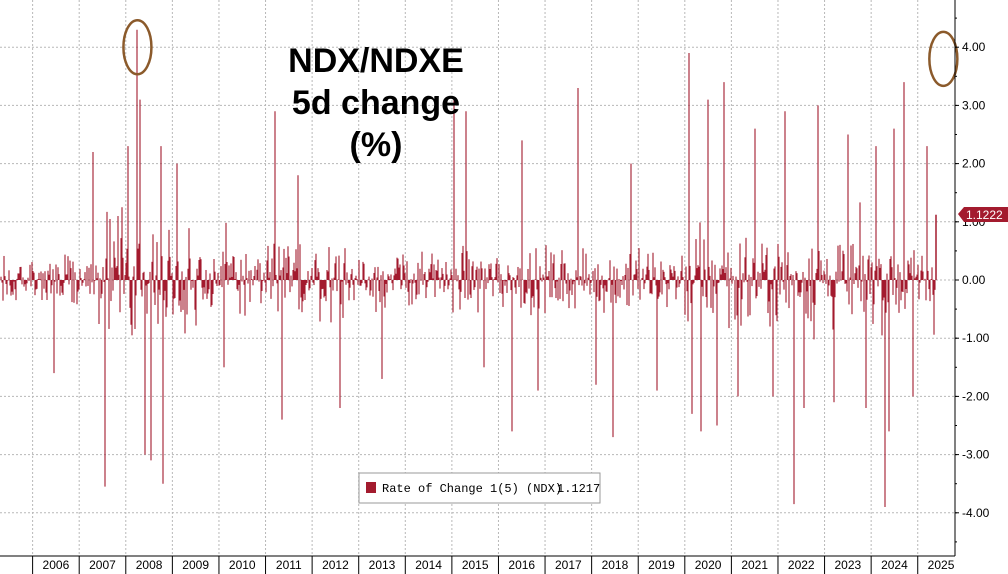 This screenshot has height=574, width=1008. Describe the element at coordinates (976, 455) in the screenshot. I see `y-tick-label: -3.00` at that location.